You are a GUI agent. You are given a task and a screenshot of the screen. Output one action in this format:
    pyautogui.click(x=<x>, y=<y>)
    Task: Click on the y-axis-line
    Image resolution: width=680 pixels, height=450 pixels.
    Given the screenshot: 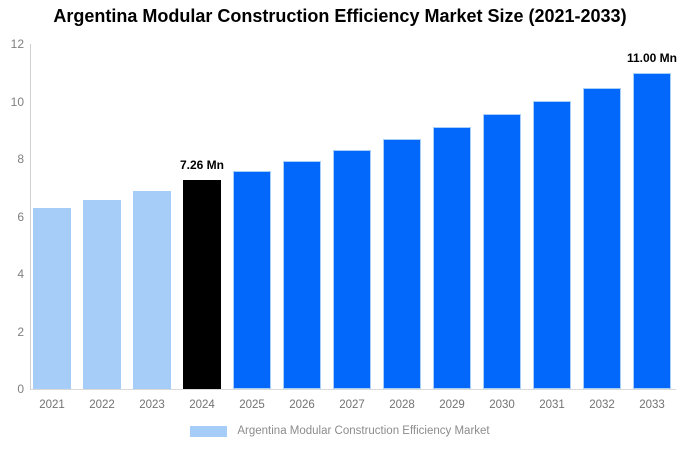 What is the action you would take?
    pyautogui.click(x=30, y=216)
    